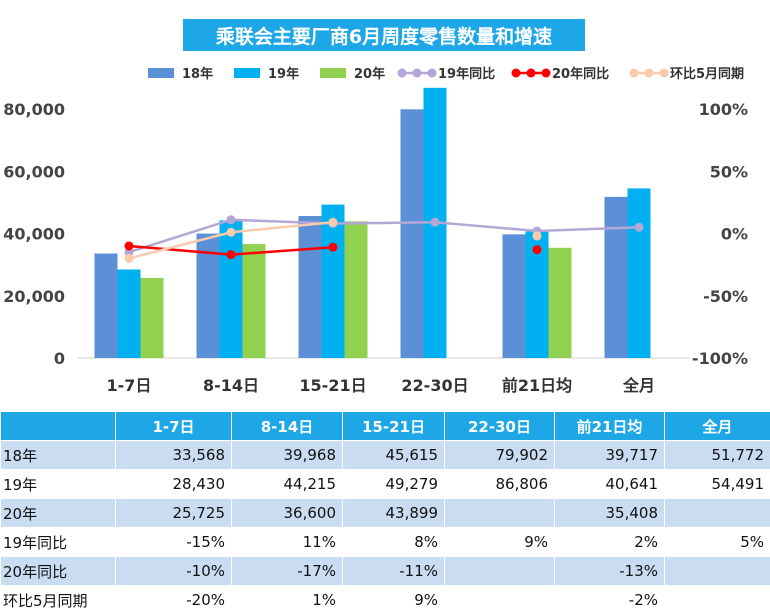 This screenshot has width=770, height=615. Describe the element at coordinates (394, 513) in the screenshot. I see `table-cell: 43,899` at that location.